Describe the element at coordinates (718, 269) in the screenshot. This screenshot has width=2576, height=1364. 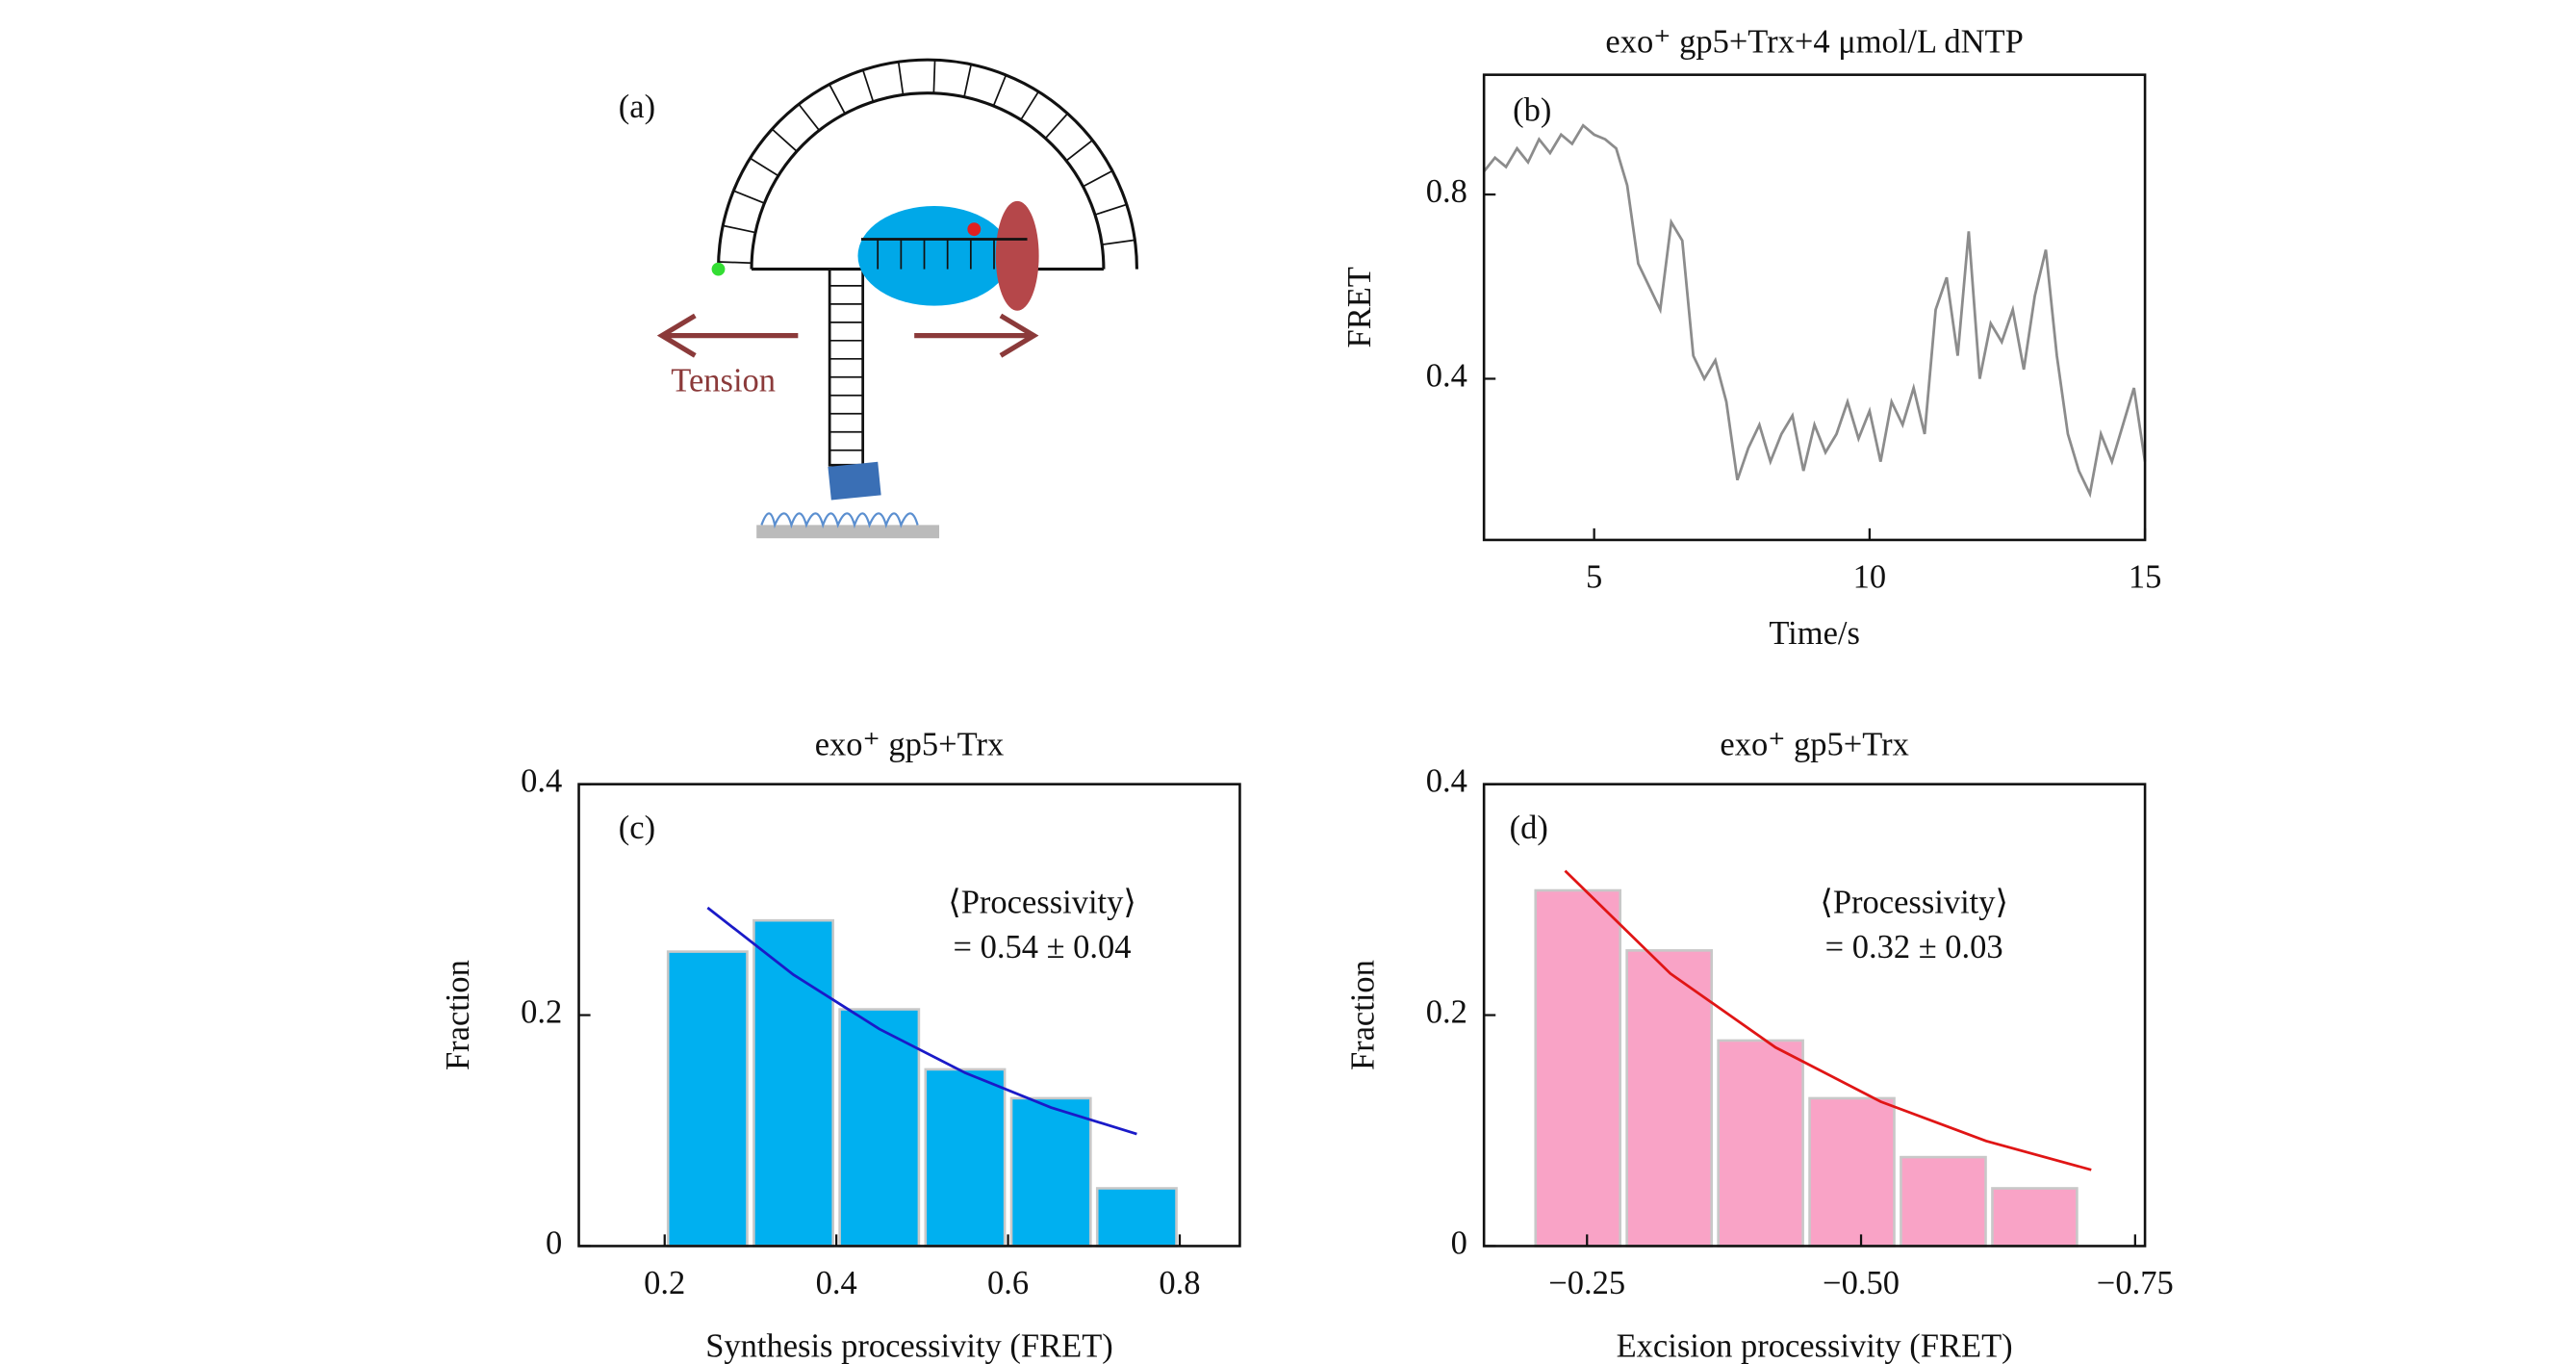
I see `donor` at that location.